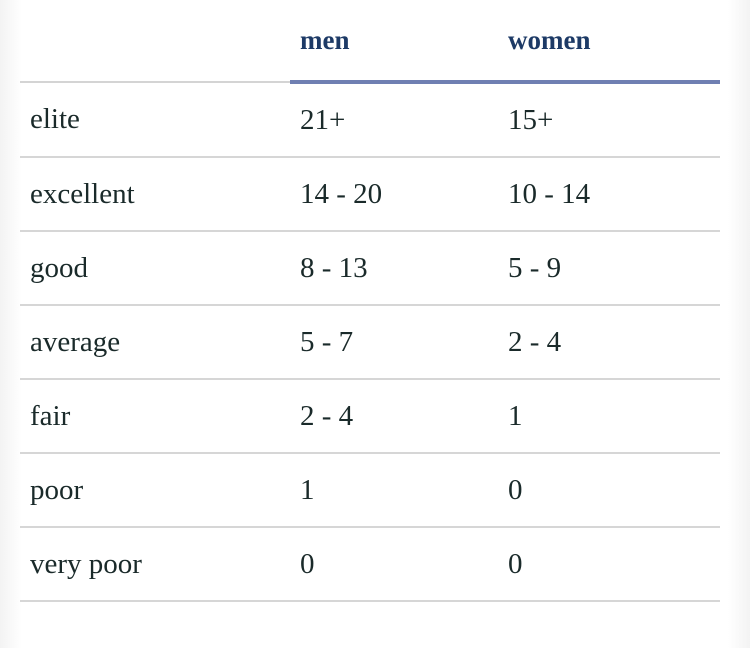 Image resolution: width=750 pixels, height=648 pixels. I want to click on table-row: average 5 - 7 2 - 4, so click(370, 342).